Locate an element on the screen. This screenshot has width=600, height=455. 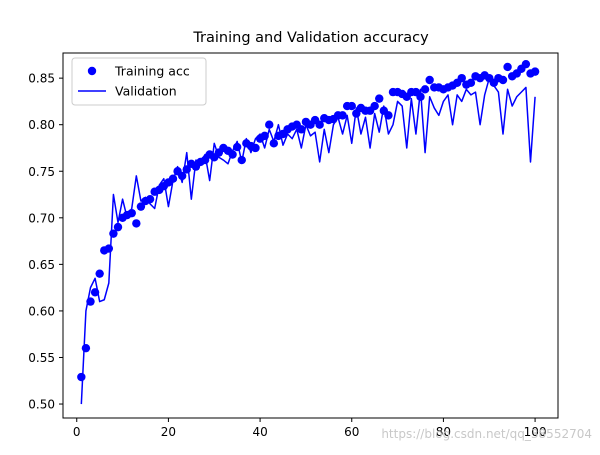
legend: Training acc Validation is located at coordinates (139, 81).